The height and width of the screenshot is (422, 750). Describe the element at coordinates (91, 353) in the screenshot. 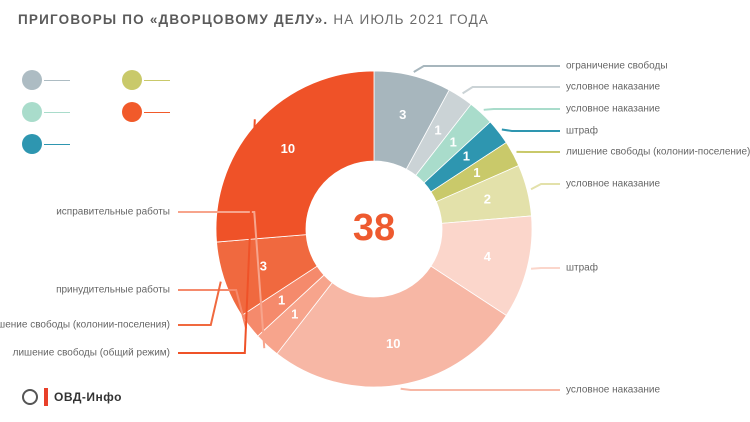

I see `category-label: лишение свободы (общий режим)` at that location.